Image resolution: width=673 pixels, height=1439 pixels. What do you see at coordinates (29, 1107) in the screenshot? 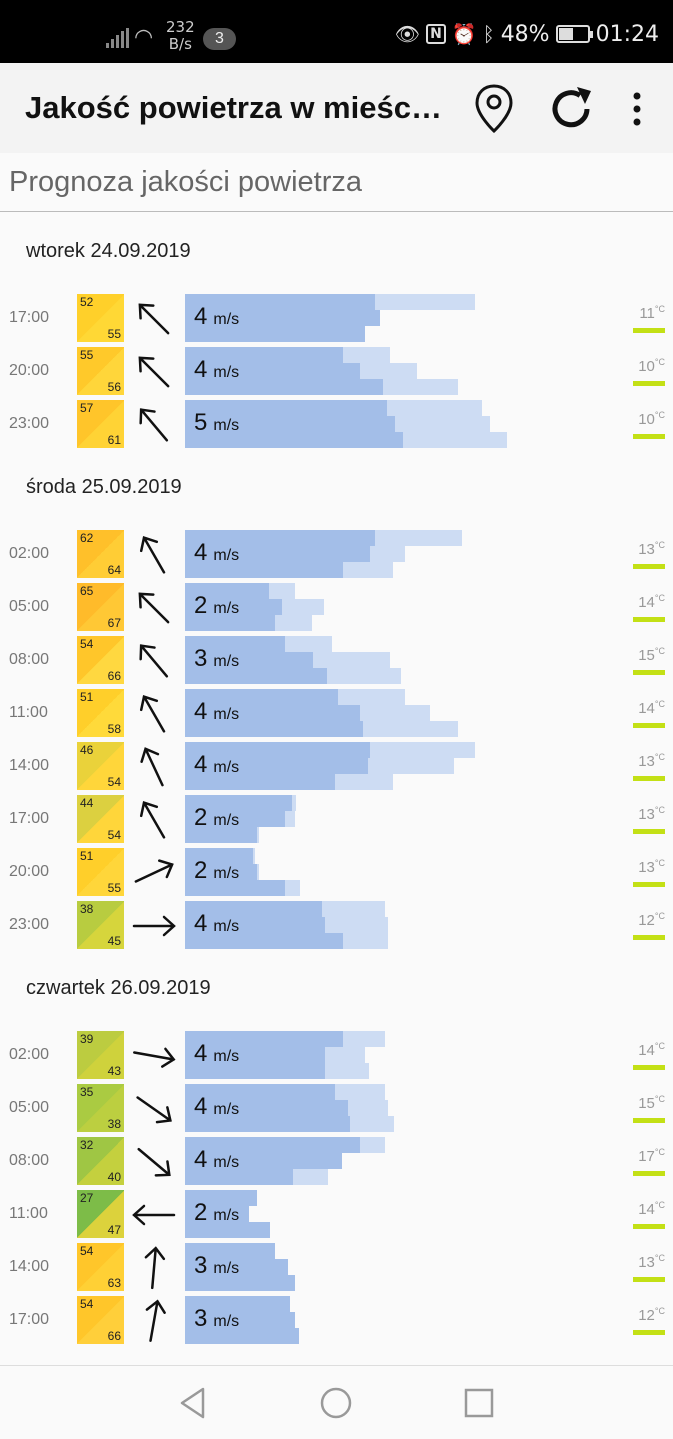
I see `forecast-time: 05:00` at bounding box center [29, 1107].